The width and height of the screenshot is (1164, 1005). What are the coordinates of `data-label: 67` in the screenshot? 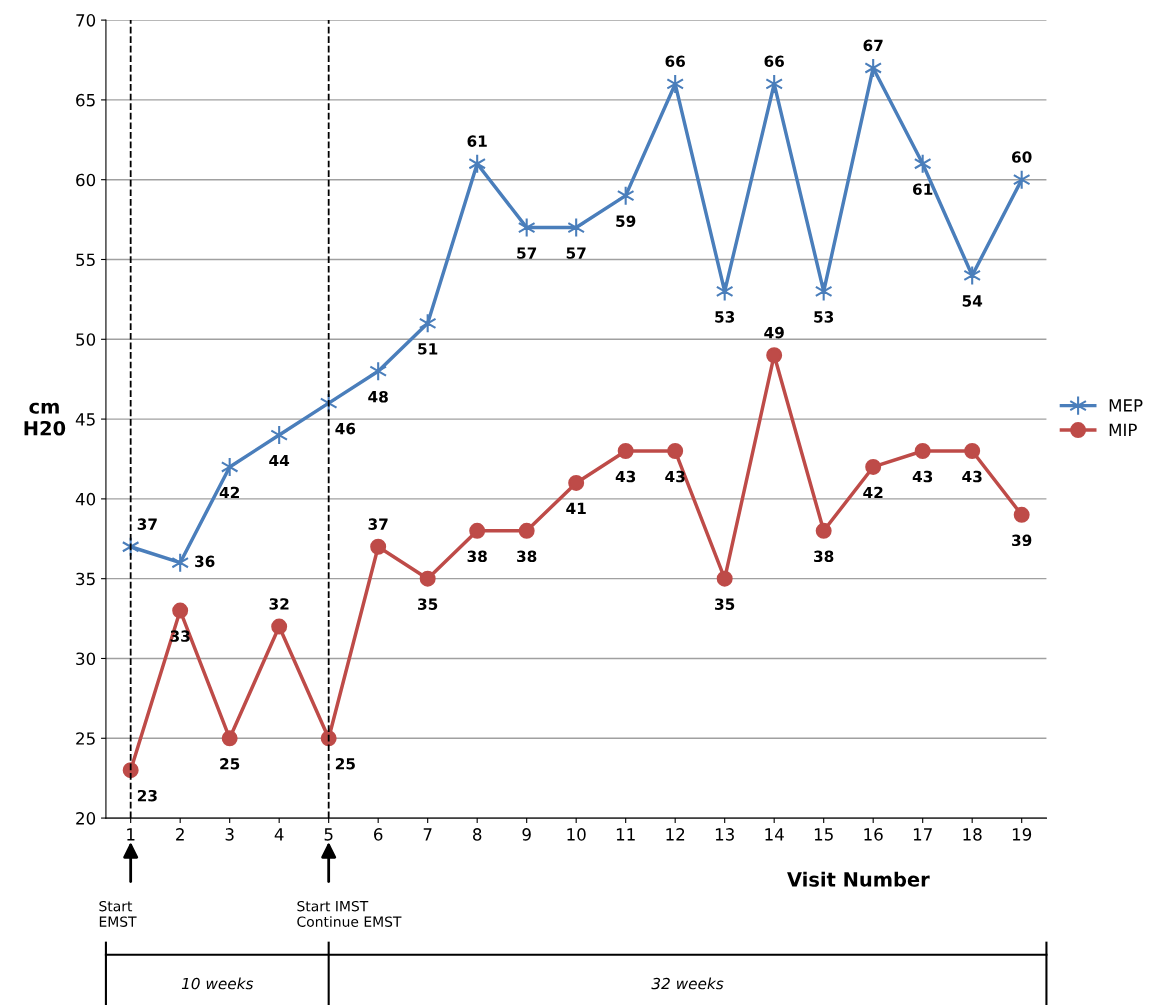 It's located at (873, 45).